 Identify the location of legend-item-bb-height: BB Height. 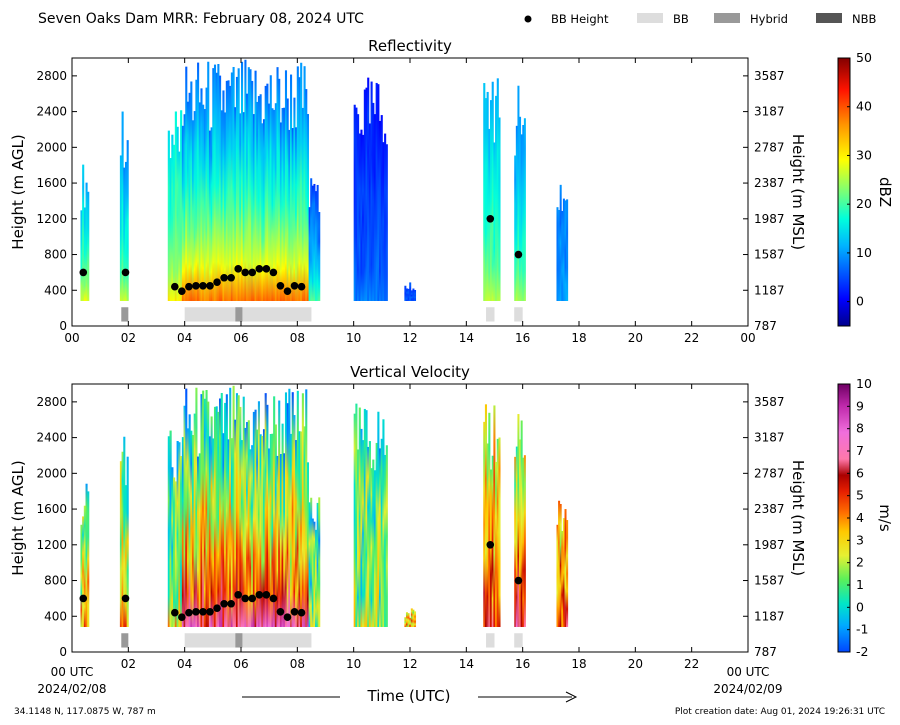
(566, 19).